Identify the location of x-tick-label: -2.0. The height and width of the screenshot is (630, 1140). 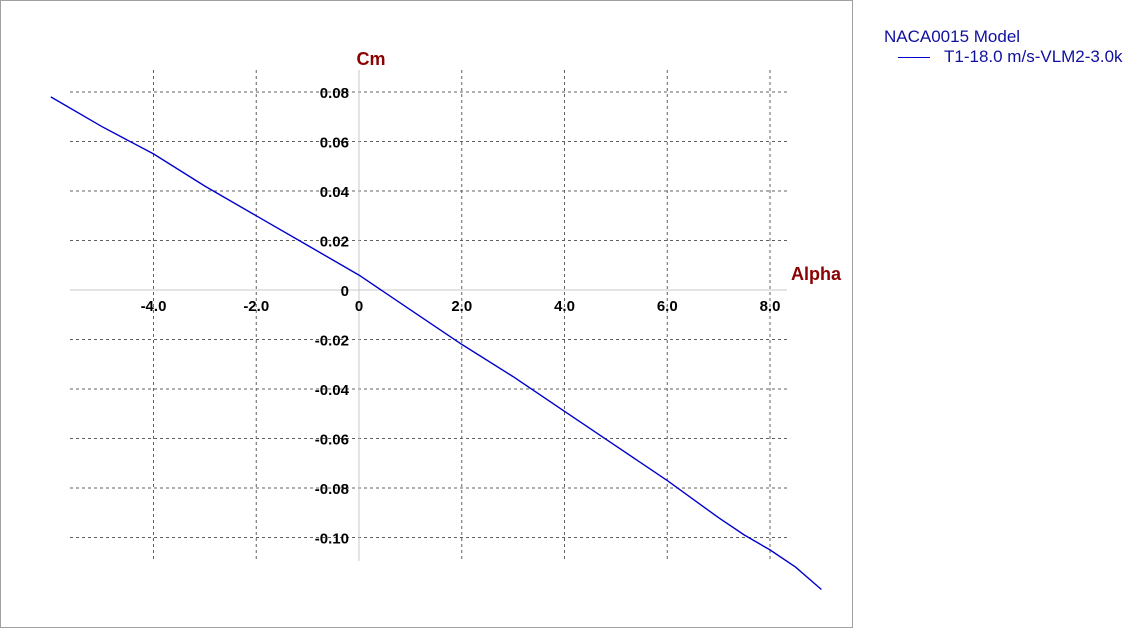
(256, 306).